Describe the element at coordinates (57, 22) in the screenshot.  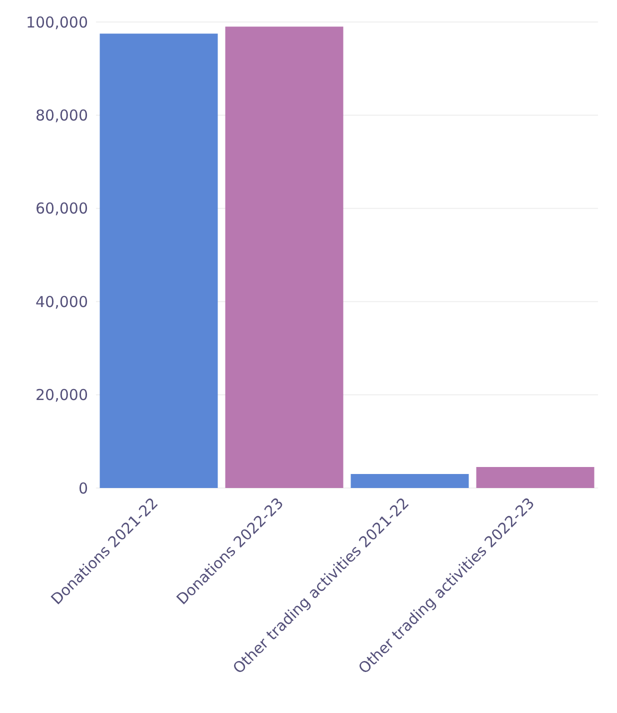
I see `y-tick-label: 100,000` at that location.